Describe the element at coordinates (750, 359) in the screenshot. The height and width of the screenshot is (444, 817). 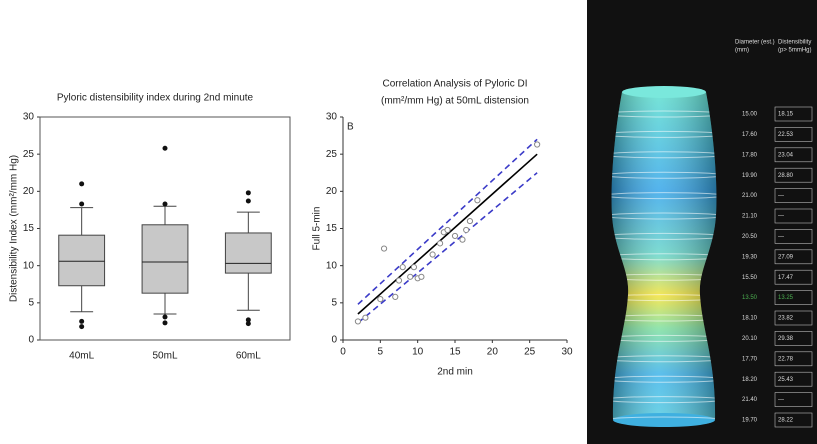
I see `table-value: 17.70` at that location.